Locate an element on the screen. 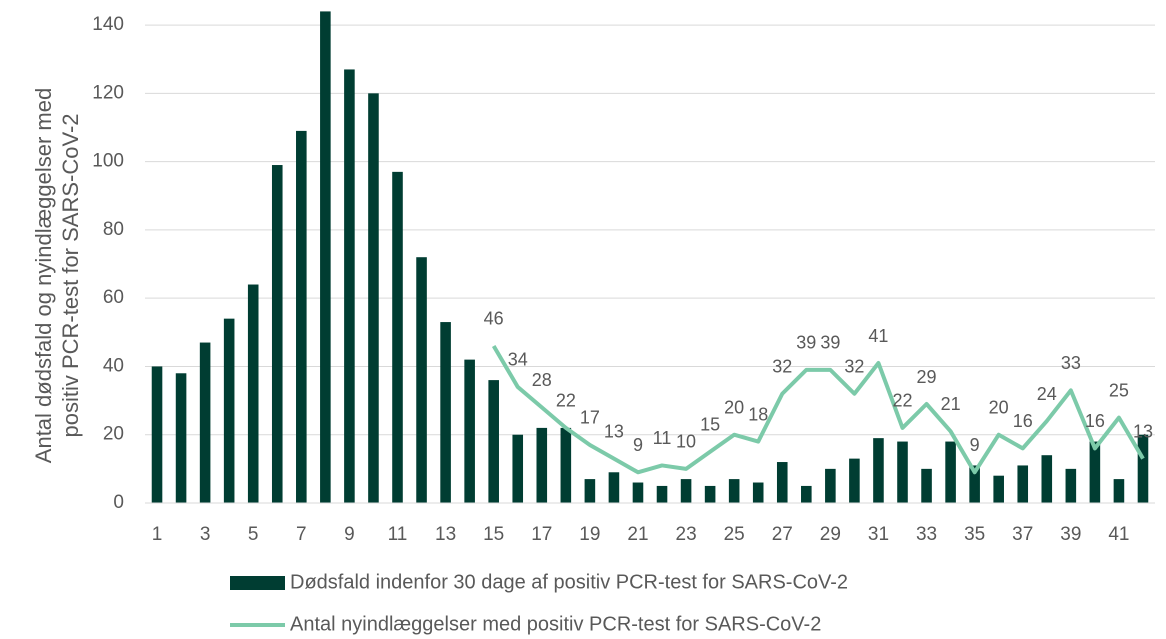 The height and width of the screenshot is (639, 1166). x-tick-label: 19 is located at coordinates (589, 534).